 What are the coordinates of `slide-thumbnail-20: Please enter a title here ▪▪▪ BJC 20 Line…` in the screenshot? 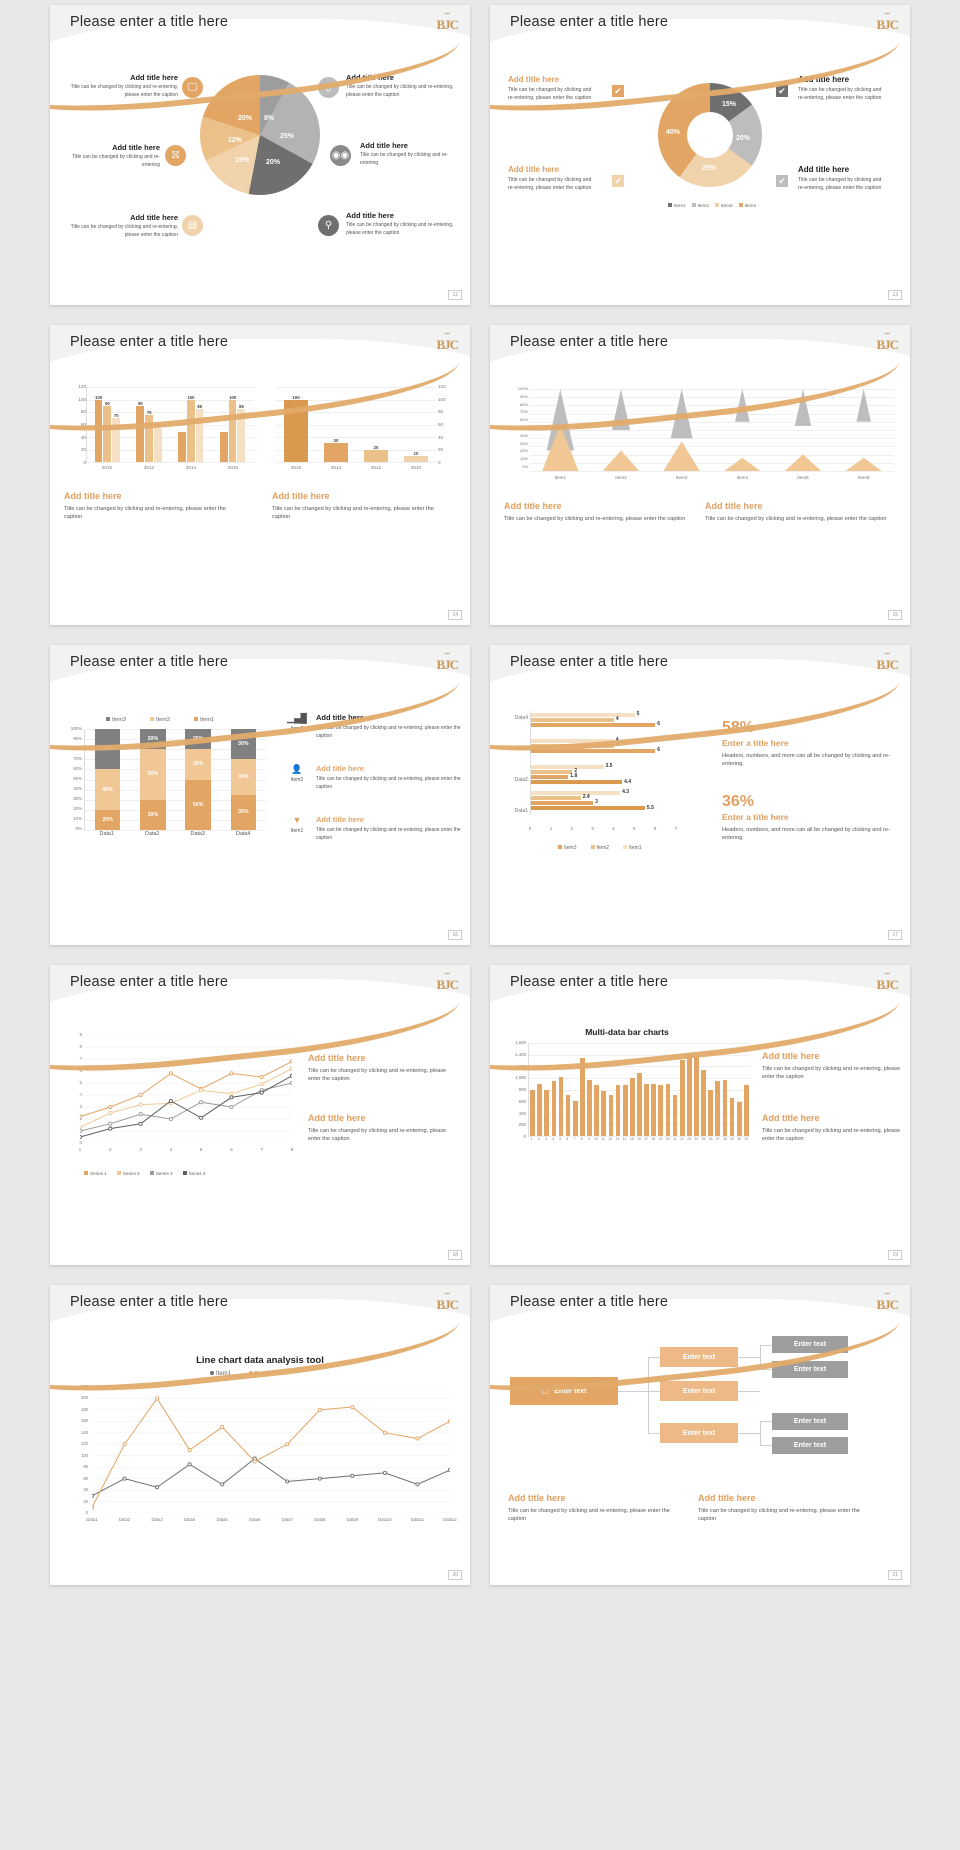 It's located at (260, 1435).